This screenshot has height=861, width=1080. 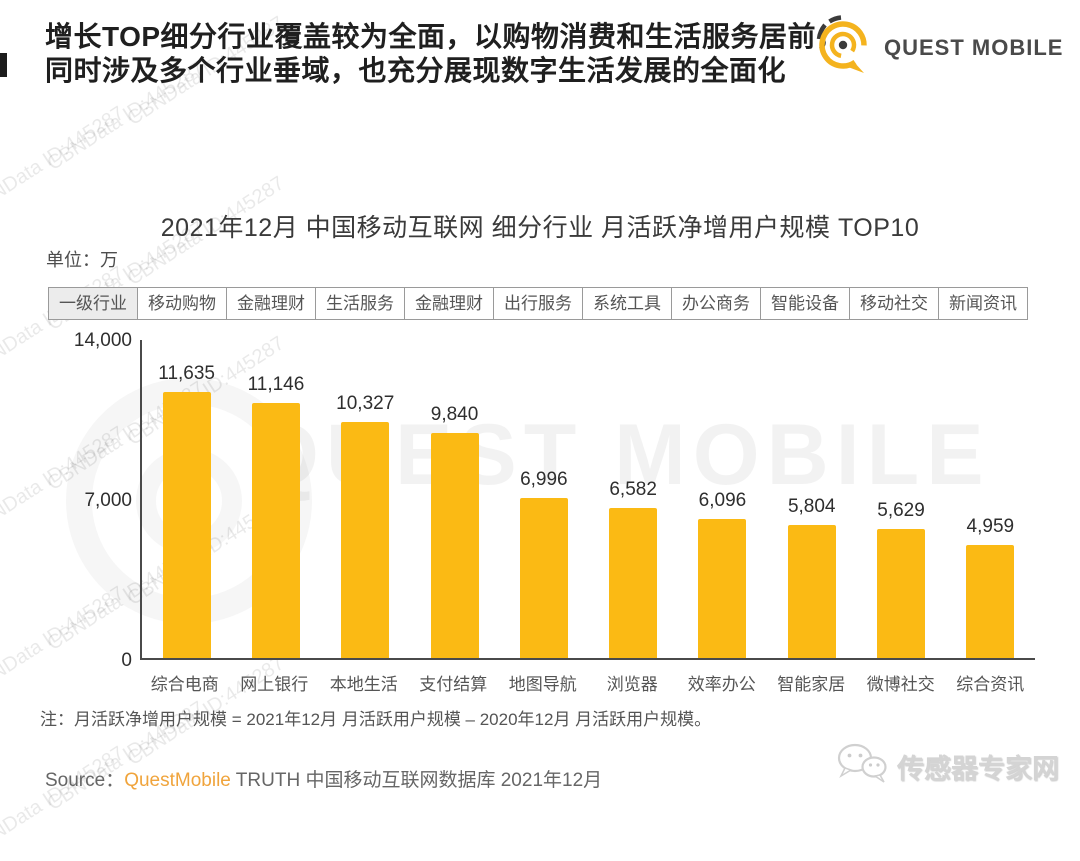 I want to click on x-category-label: 综合电商, so click(x=184, y=684).